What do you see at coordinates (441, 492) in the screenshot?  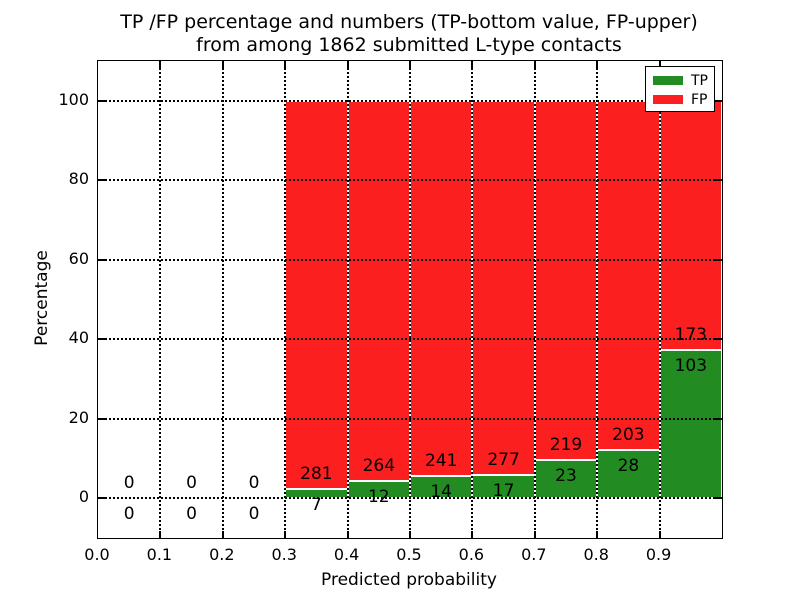 I see `tp-count-label-0.55: 14` at bounding box center [441, 492].